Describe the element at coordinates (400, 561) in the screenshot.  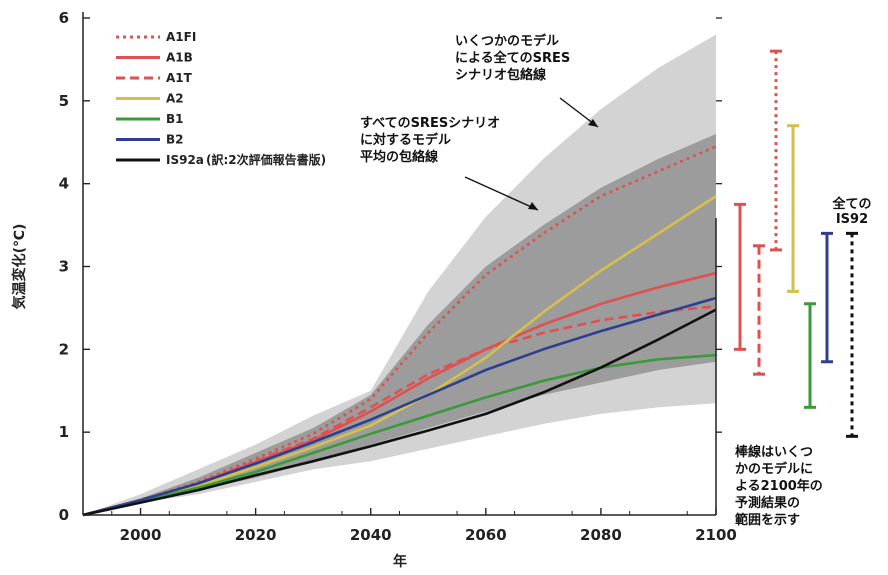
I see `x-axis-label: 年` at that location.